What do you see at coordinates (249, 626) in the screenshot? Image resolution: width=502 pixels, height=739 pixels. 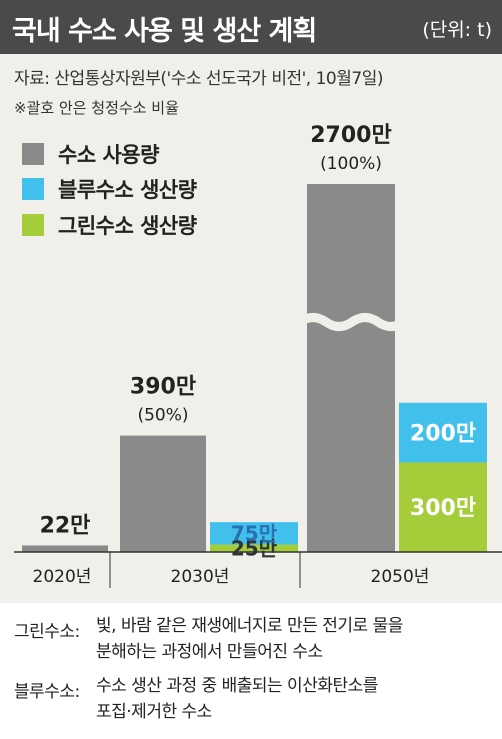 I see `footnote-green-line1: 빛, 바람 같은 재생에너지로 만든 전기로 물을` at bounding box center [249, 626].